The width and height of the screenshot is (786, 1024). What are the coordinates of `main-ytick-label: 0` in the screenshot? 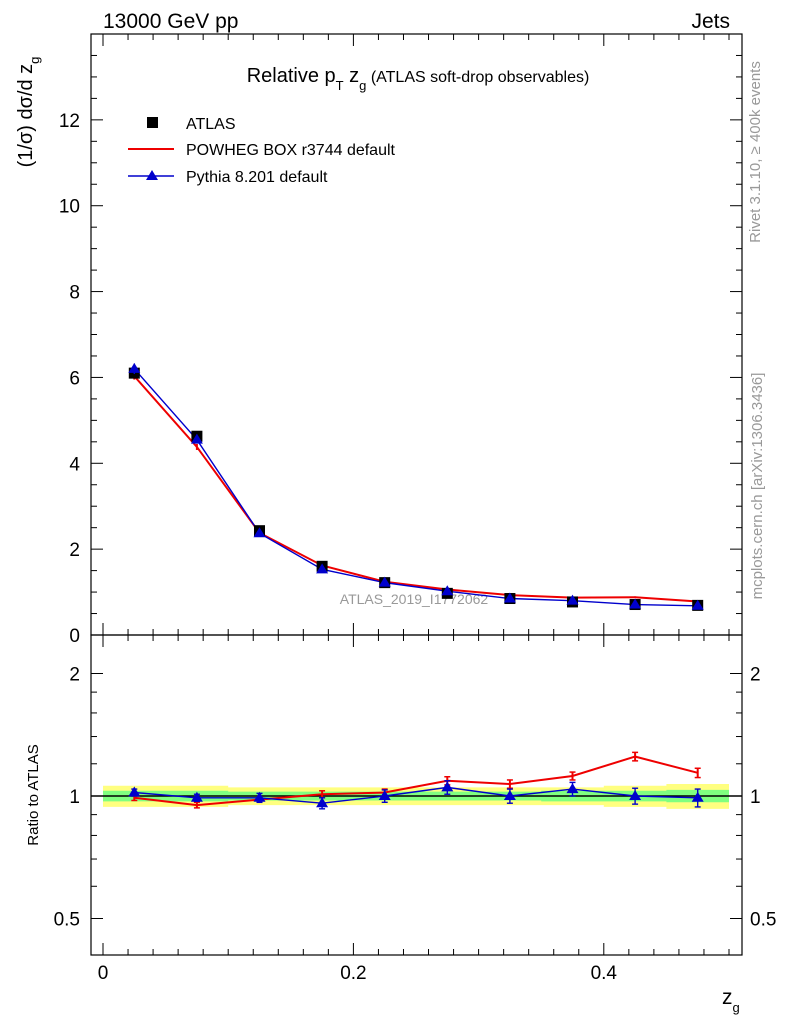 It's located at (74, 636).